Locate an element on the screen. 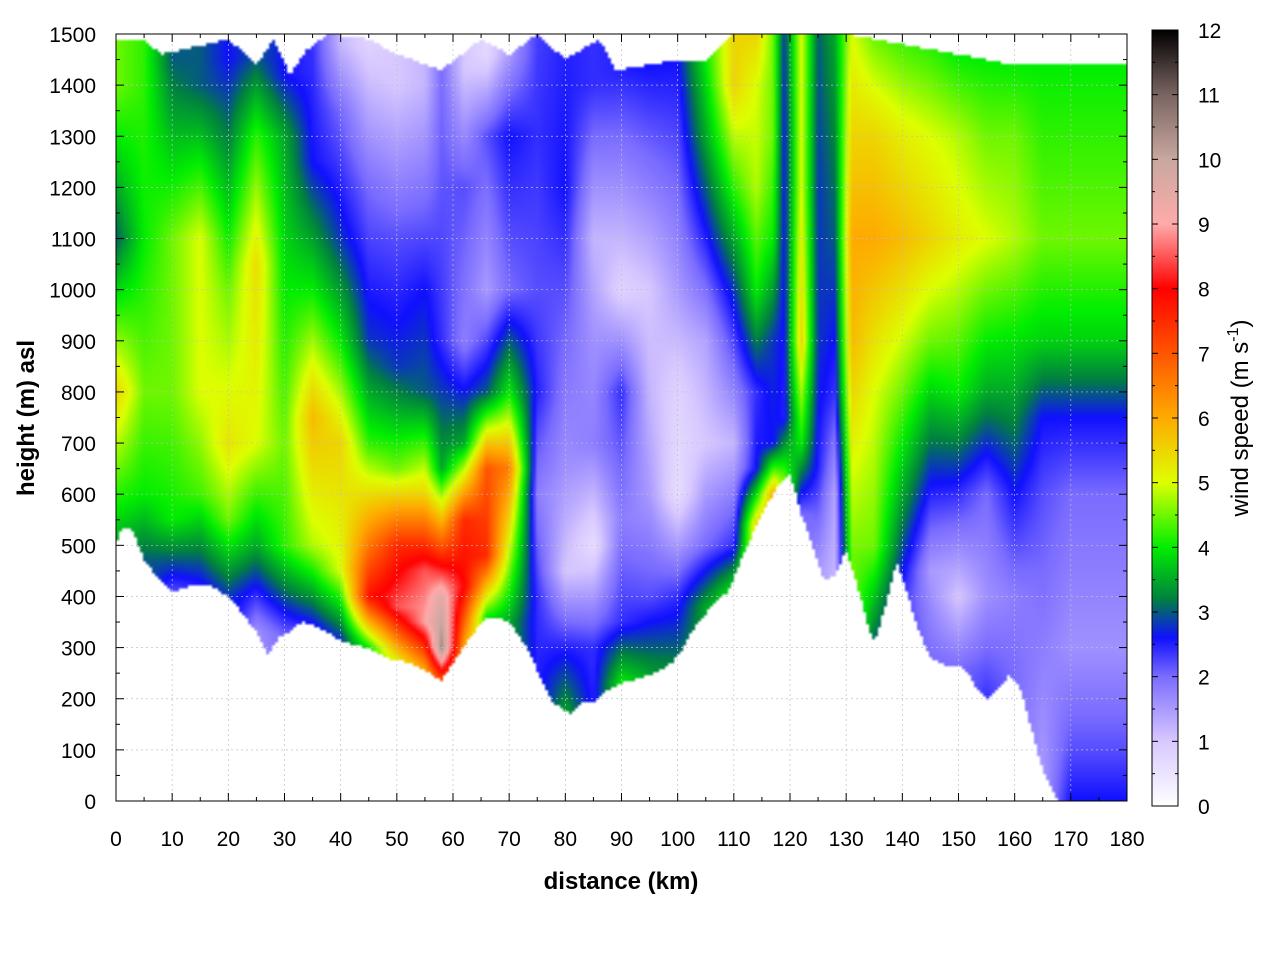  colorbar-tick-label: 9 is located at coordinates (1204, 225).